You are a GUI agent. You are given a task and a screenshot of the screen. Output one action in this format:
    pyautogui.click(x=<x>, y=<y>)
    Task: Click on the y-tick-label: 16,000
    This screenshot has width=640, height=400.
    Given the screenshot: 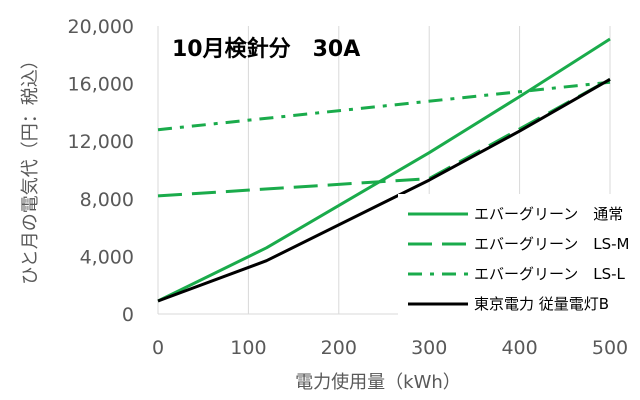 What is the action you would take?
    pyautogui.click(x=101, y=85)
    